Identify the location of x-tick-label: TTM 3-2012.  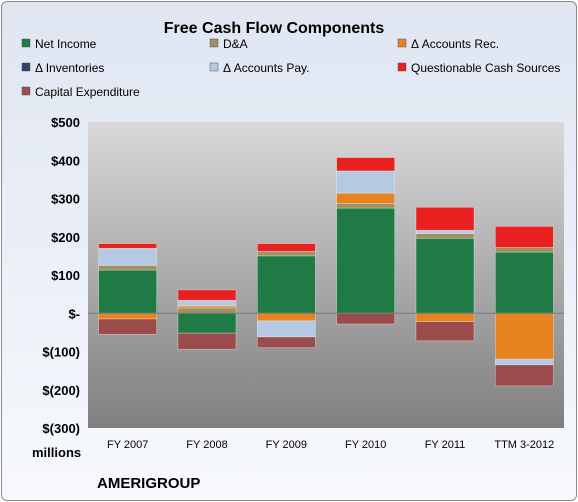
(524, 445).